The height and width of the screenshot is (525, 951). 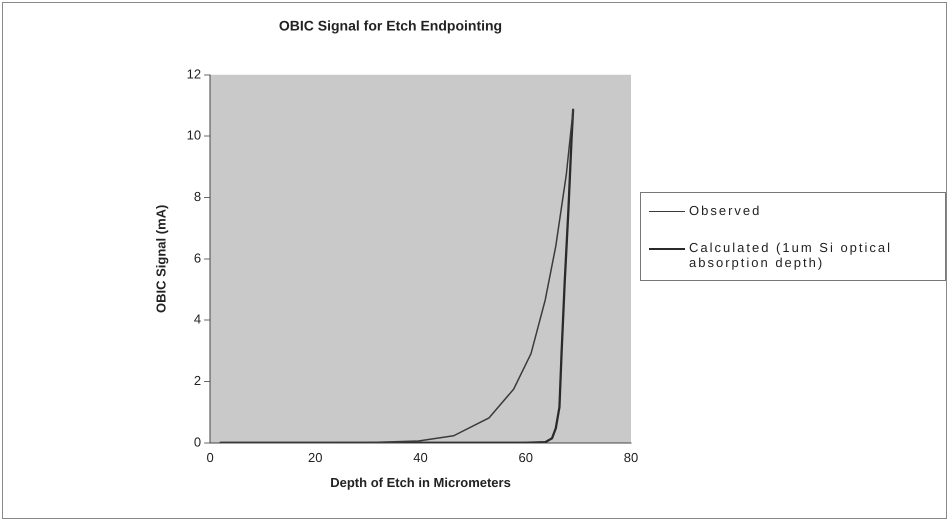 What do you see at coordinates (198, 319) in the screenshot?
I see `y-tick-label: 4` at bounding box center [198, 319].